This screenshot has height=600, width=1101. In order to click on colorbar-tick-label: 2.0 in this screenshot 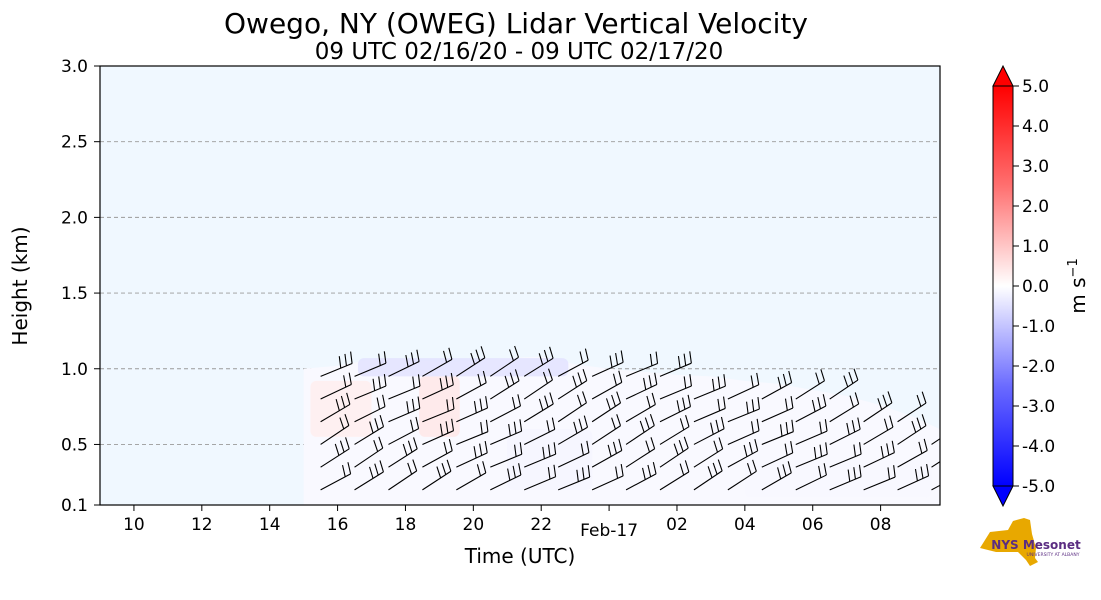, I will do `click(1035, 207)`.